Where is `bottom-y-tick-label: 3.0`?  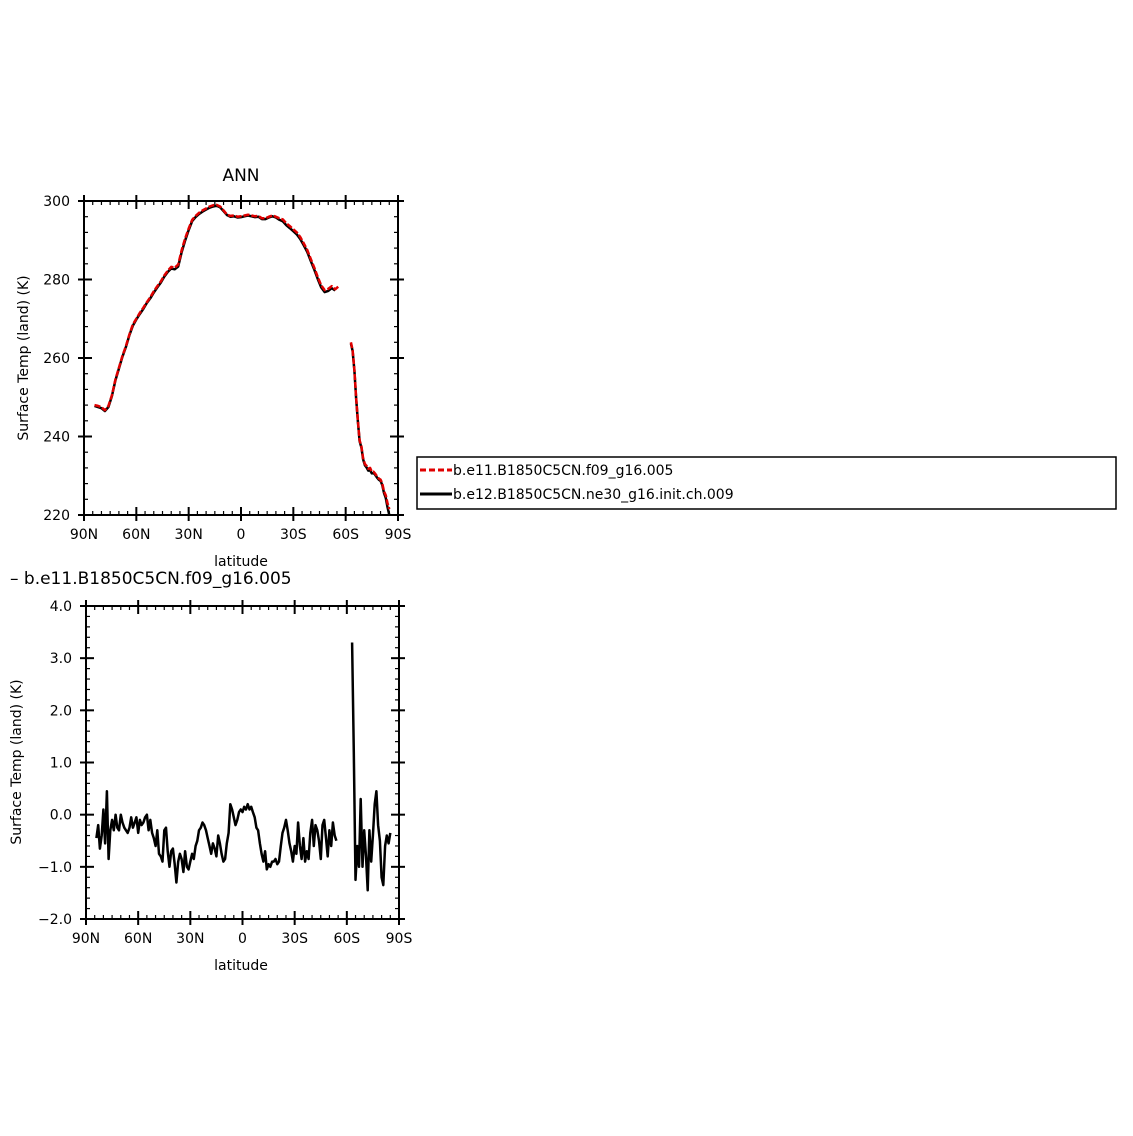
bottom-y-tick-label: 3.0 is located at coordinates (61, 659).